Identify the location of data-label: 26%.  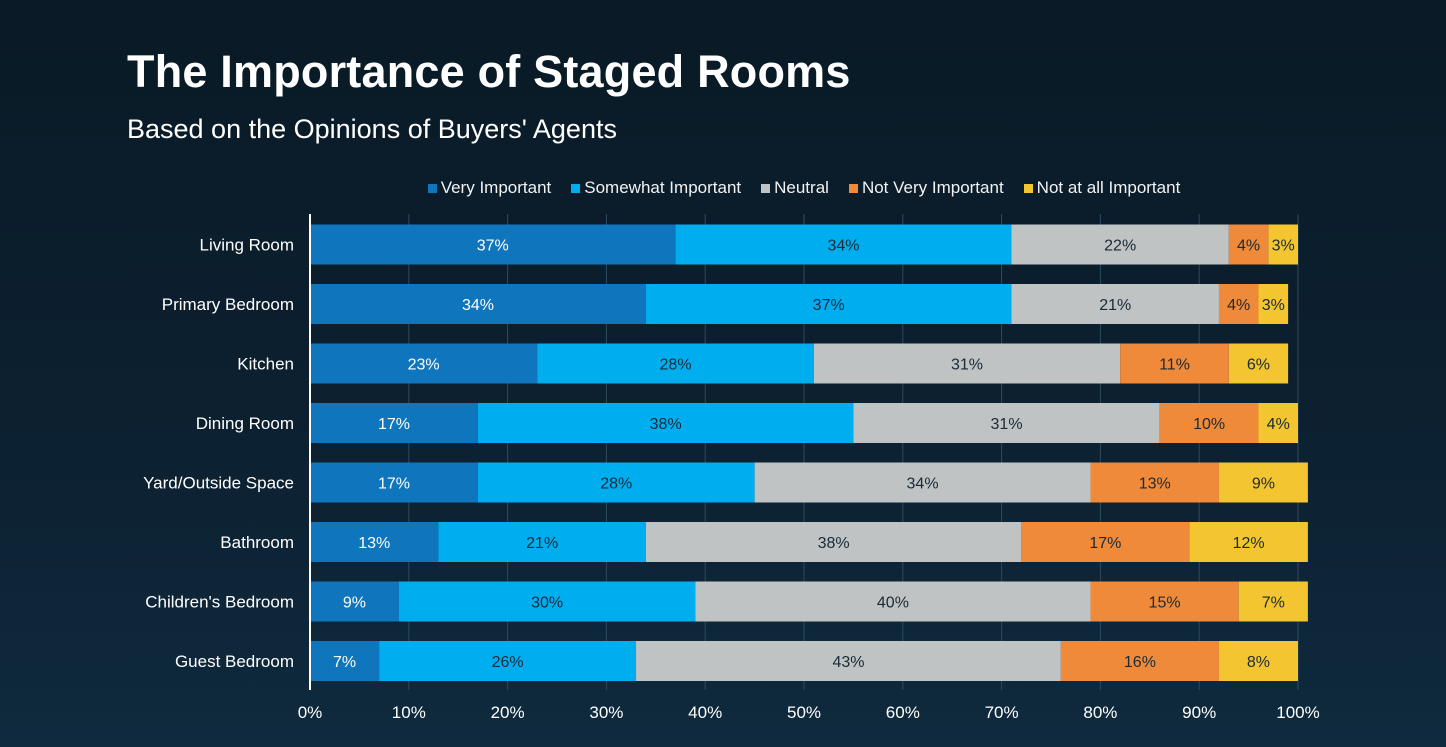
(508, 662).